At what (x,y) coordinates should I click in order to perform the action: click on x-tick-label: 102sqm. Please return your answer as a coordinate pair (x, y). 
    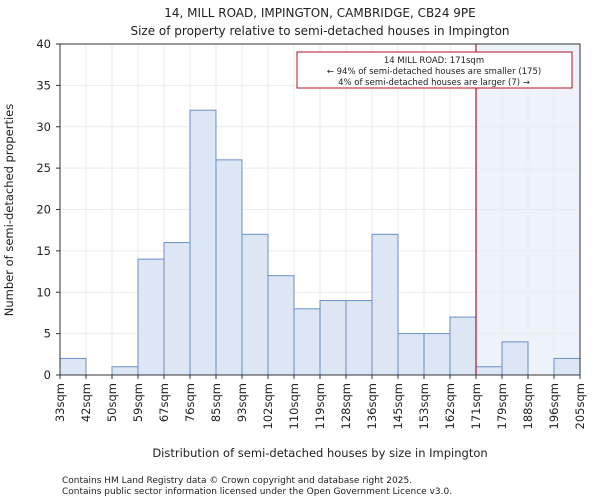
    Looking at the image, I should click on (268, 406).